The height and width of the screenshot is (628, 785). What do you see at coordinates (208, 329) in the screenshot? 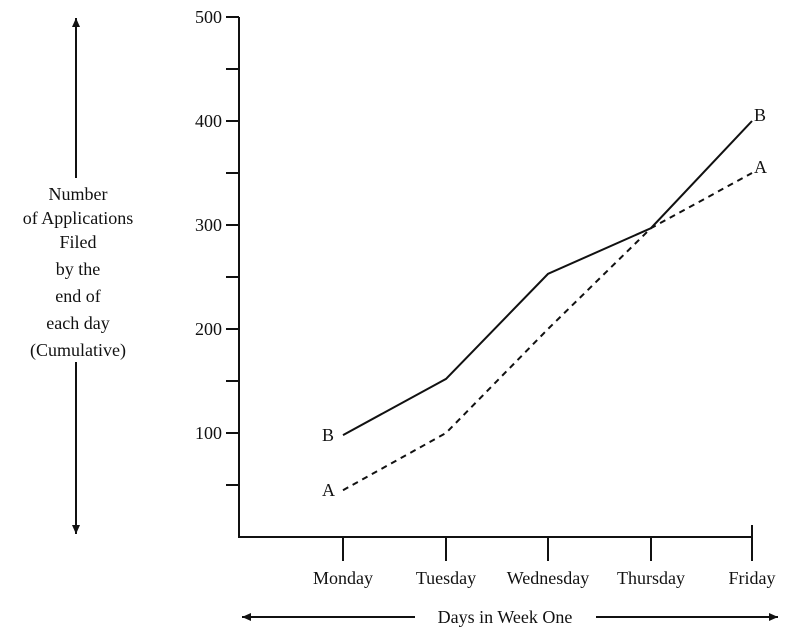
I see `y-tick-label: 200` at bounding box center [208, 329].